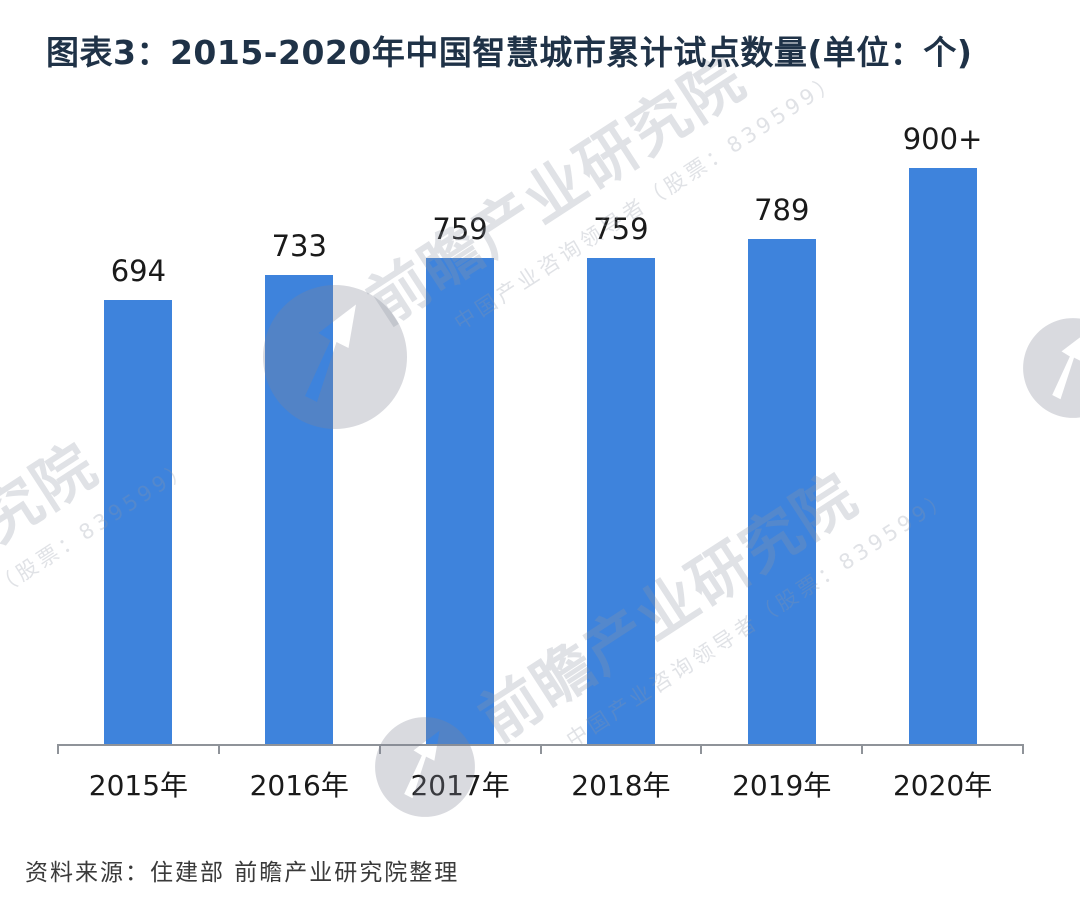 The height and width of the screenshot is (916, 1080). What do you see at coordinates (138, 785) in the screenshot?
I see `x-axis-label-2015年: 2015年` at bounding box center [138, 785].